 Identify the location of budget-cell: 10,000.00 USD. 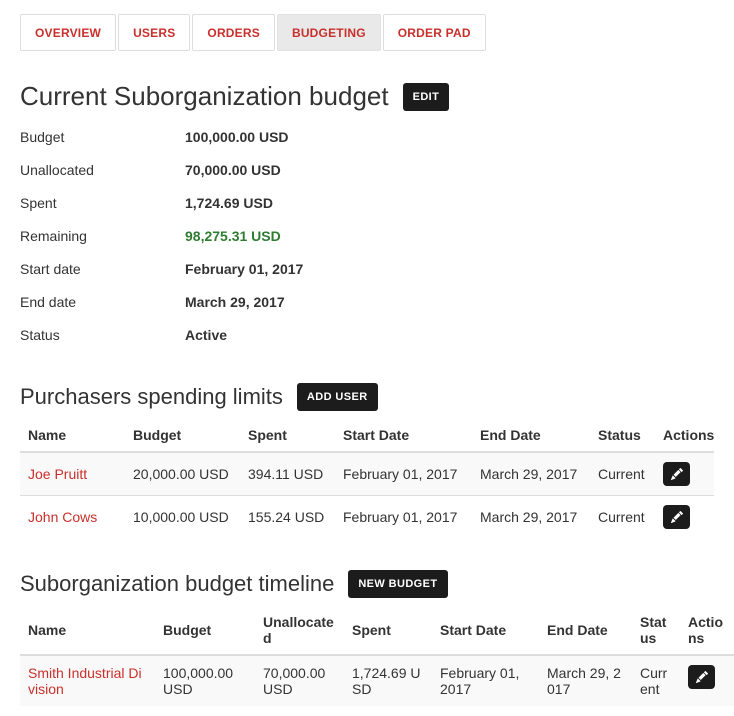
(182, 516).